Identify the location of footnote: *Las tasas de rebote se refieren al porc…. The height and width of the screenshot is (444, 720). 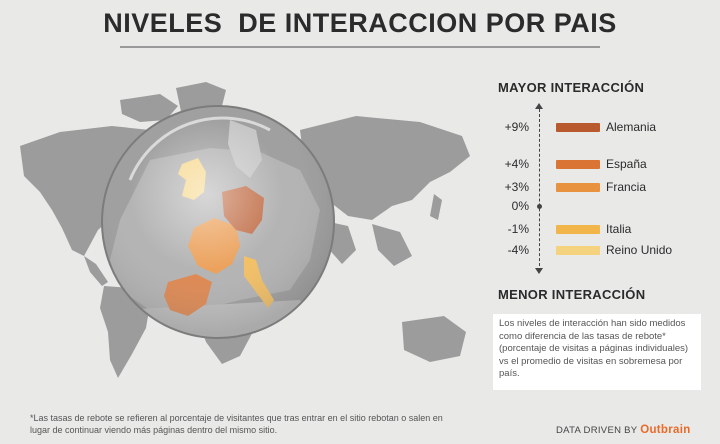
(236, 424).